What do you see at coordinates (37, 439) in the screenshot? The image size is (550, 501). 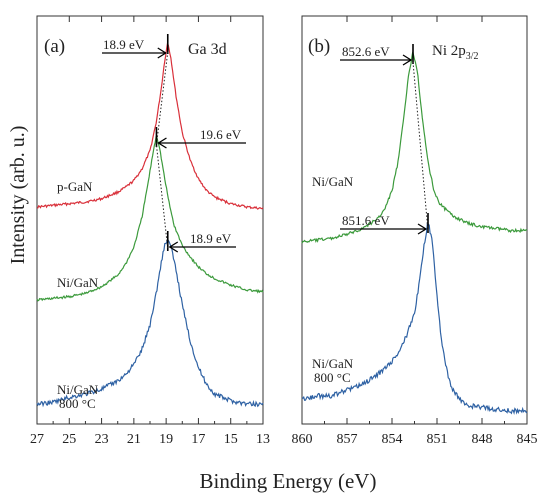 I see `panel-a-tick-label: 27` at bounding box center [37, 439].